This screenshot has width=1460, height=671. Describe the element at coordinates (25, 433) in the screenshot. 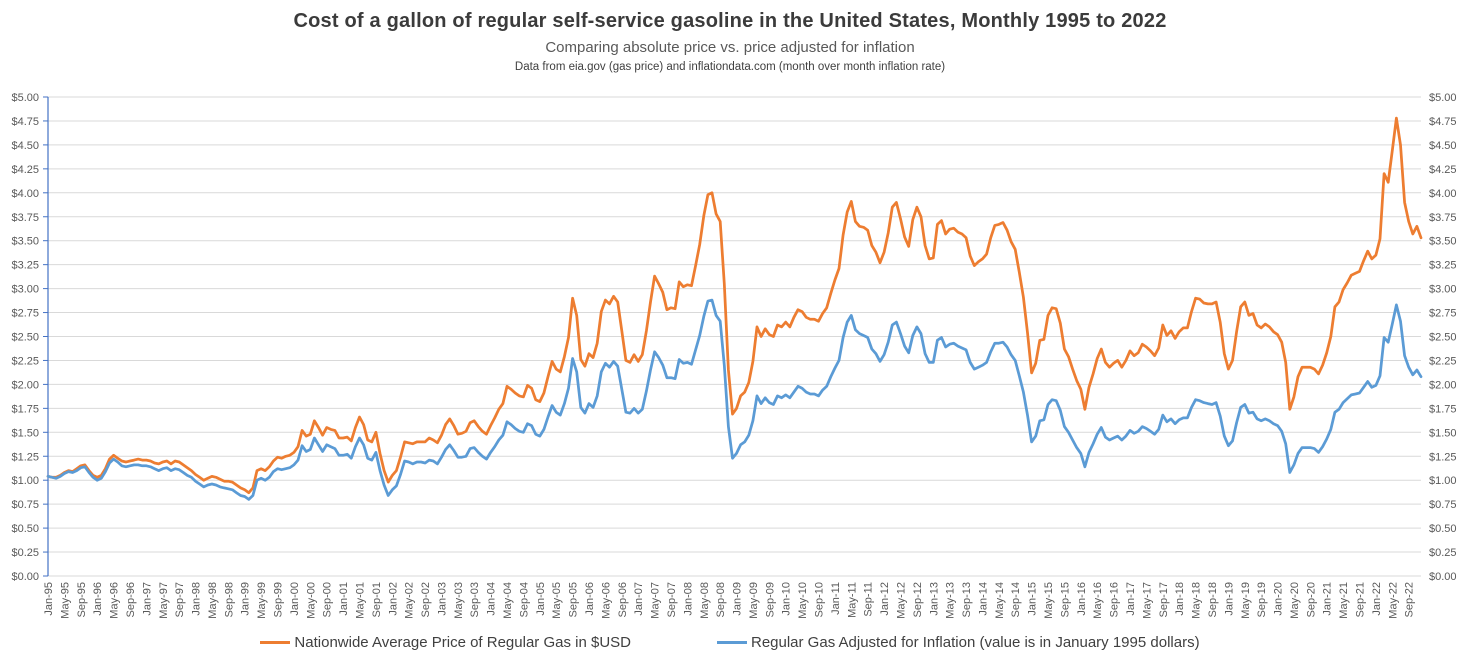

I see `y-axis-label-left: $1.50` at that location.